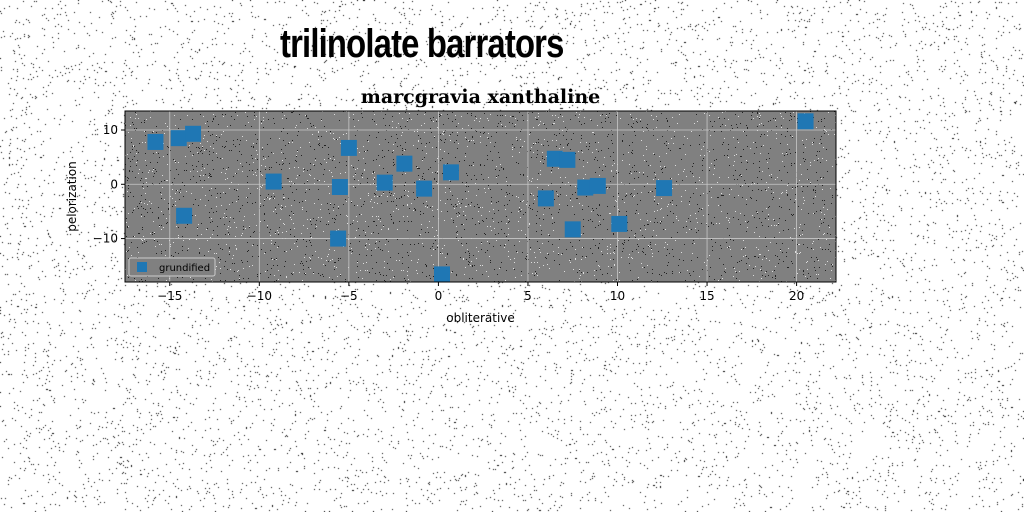  What do you see at coordinates (439, 296) in the screenshot?
I see `x-tick-label: 0` at bounding box center [439, 296].